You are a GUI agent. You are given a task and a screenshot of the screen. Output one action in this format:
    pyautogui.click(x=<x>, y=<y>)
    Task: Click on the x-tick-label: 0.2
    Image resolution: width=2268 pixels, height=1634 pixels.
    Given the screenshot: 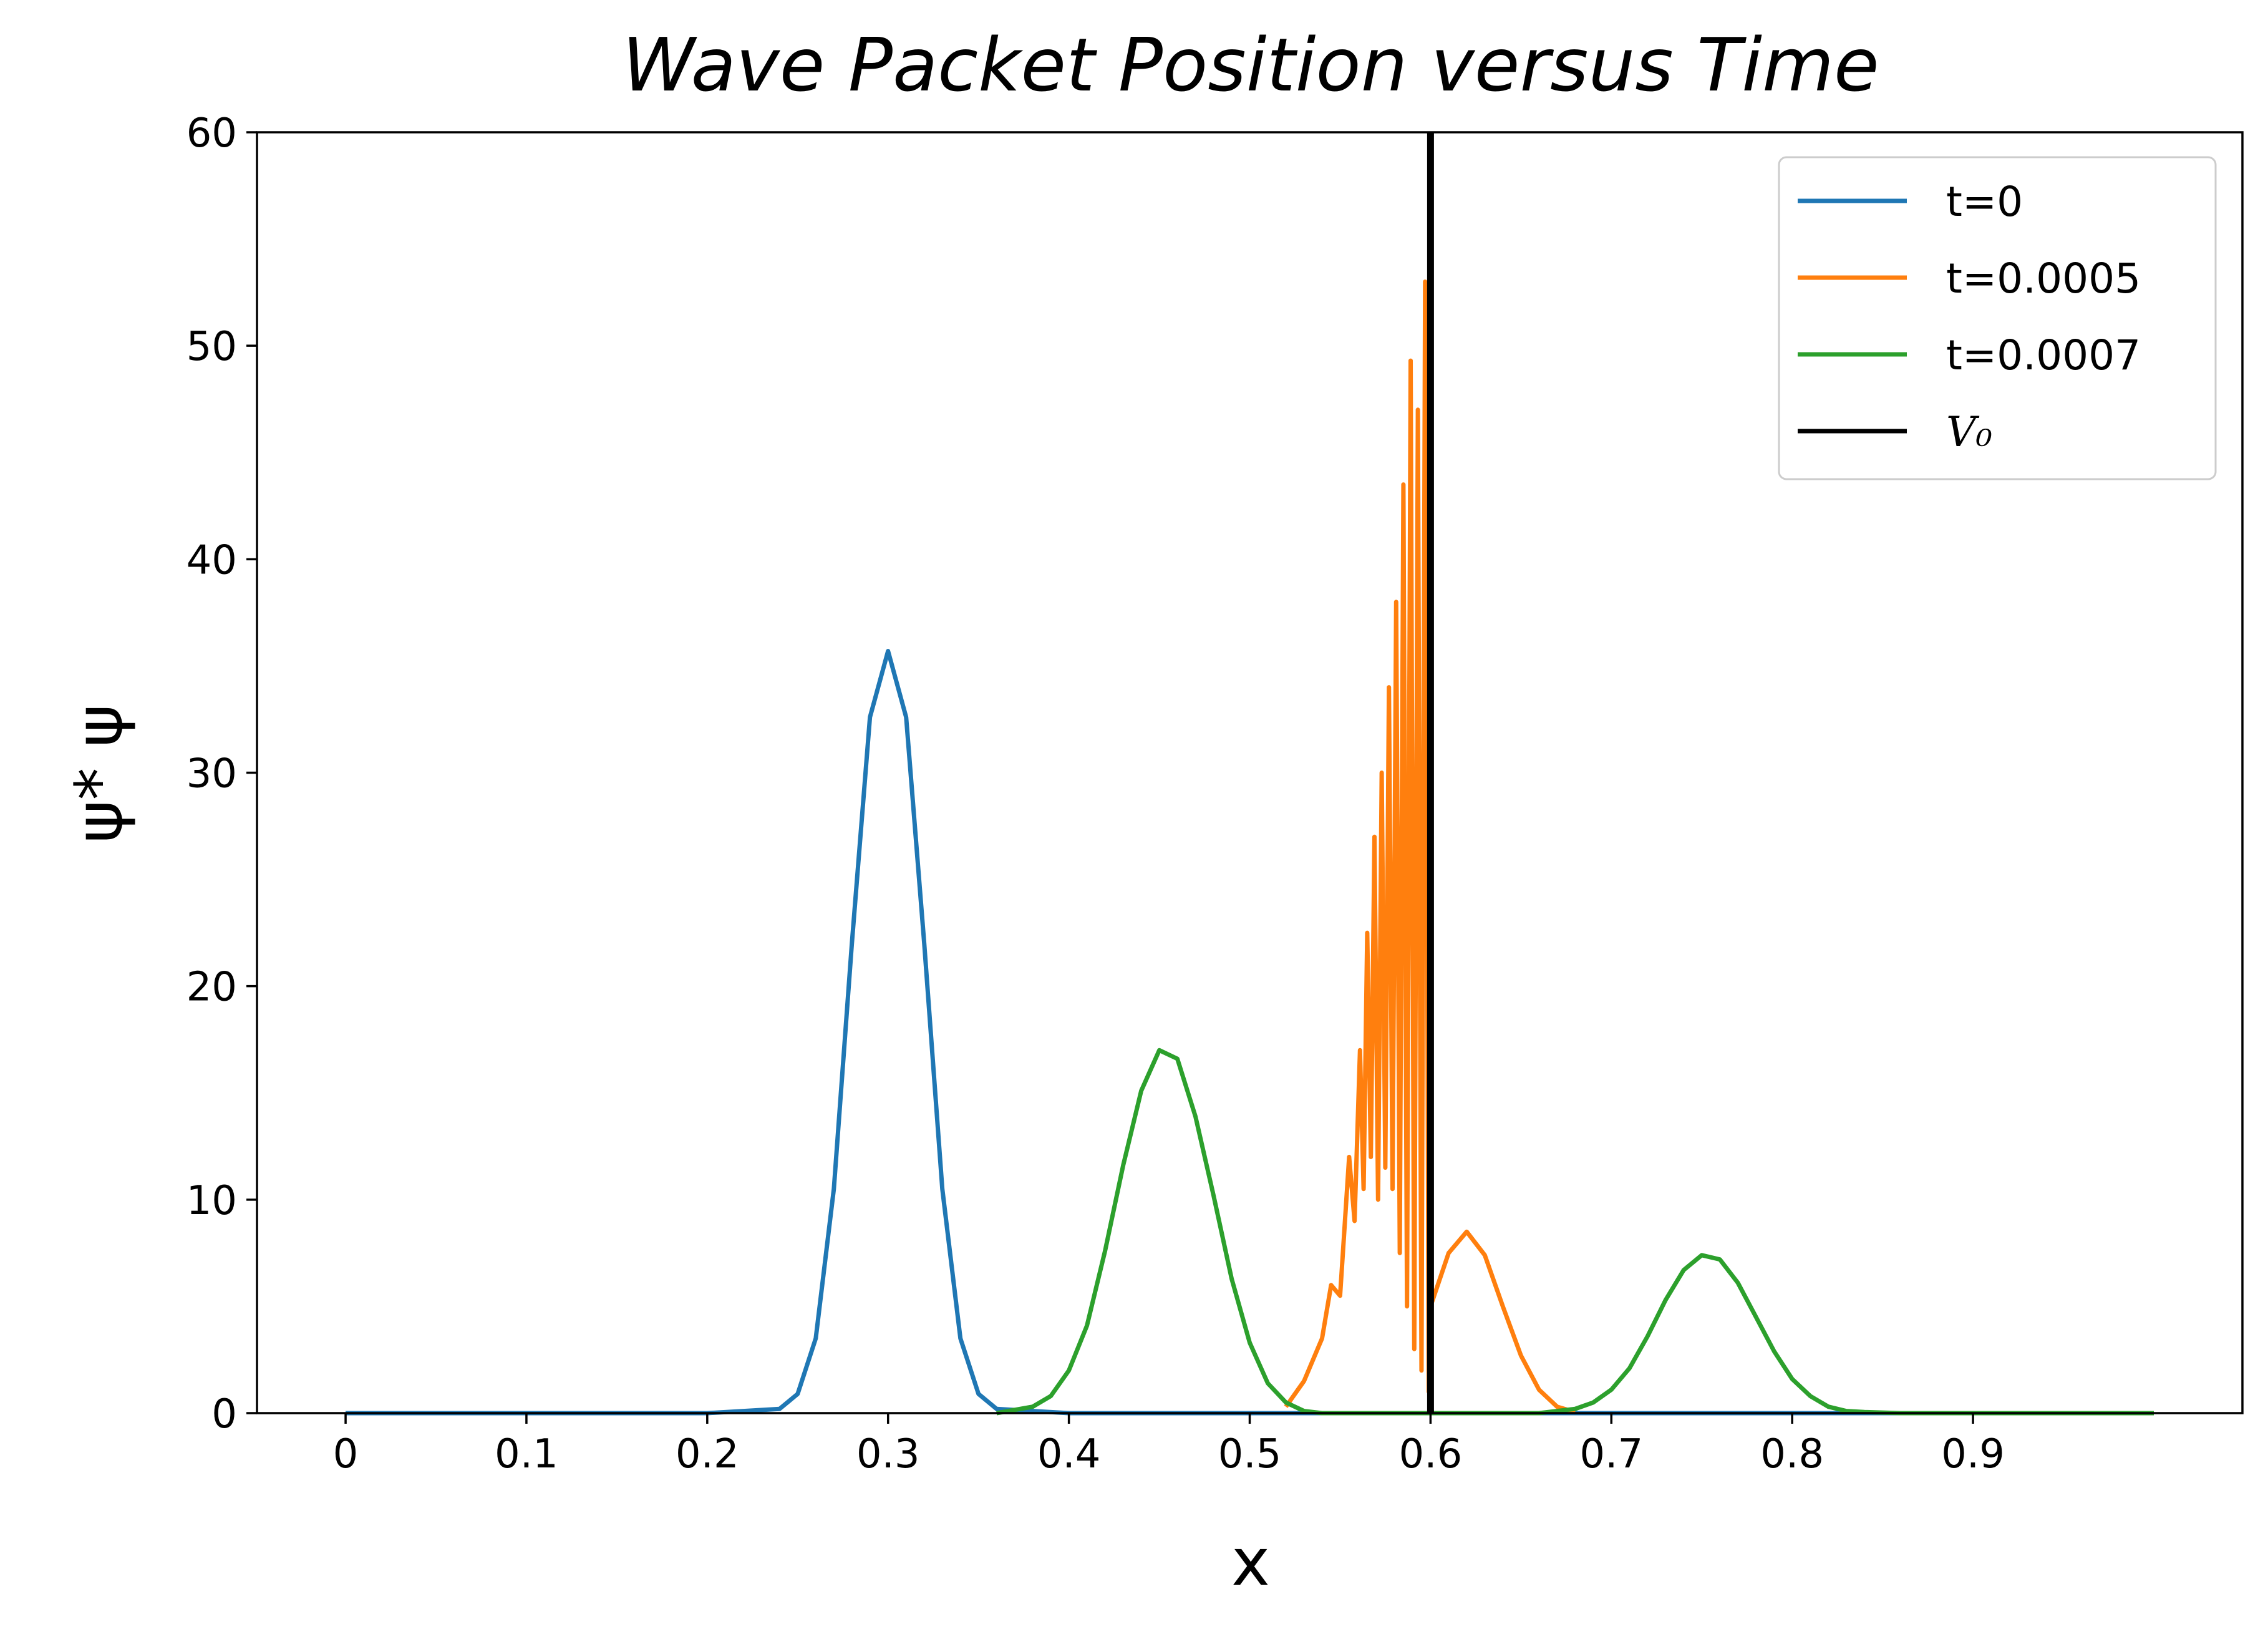 What is the action you would take?
    pyautogui.click(x=707, y=1454)
    